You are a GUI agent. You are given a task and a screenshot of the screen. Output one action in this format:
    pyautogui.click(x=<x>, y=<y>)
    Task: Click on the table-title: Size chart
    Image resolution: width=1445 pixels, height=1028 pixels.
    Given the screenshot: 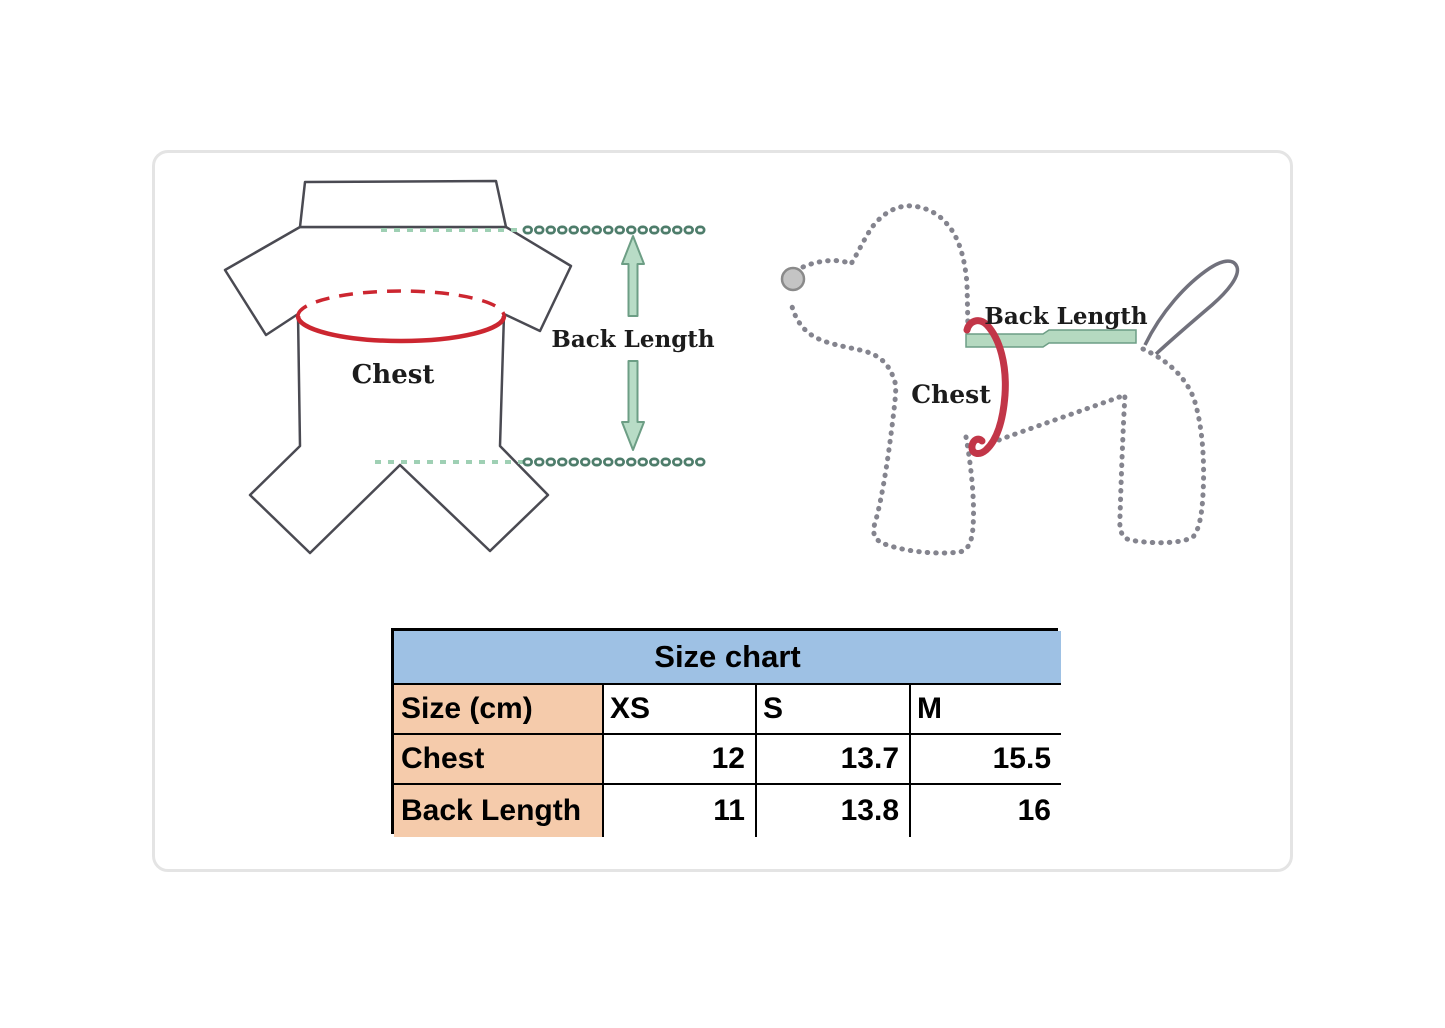 What is the action you would take?
    pyautogui.click(x=727, y=658)
    